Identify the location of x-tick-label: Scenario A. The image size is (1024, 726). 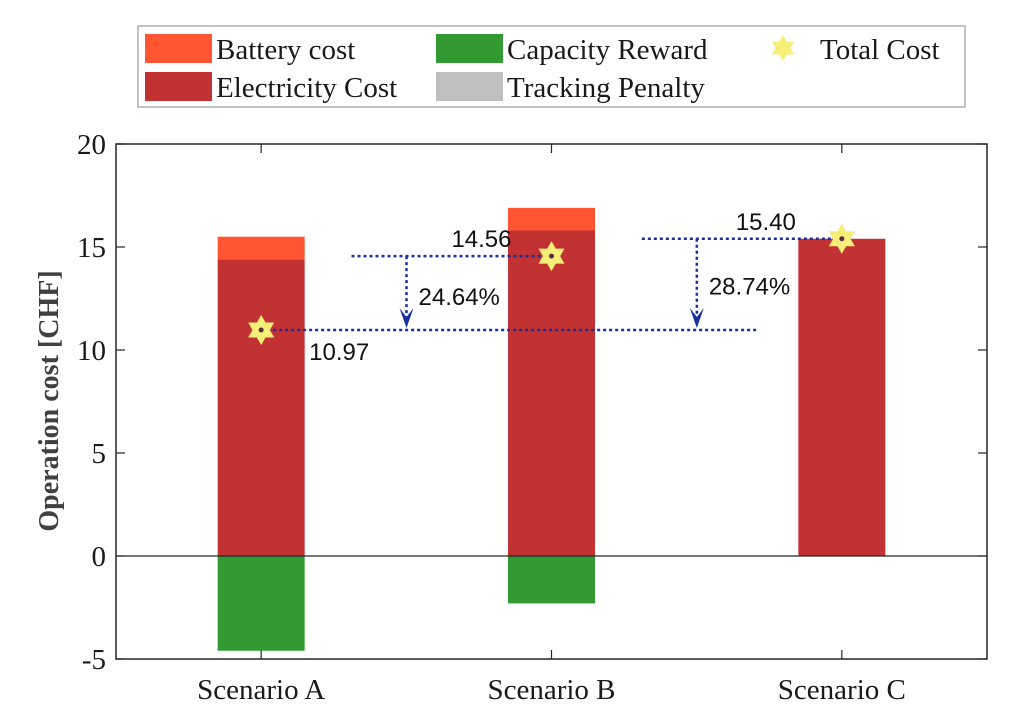
(261, 690).